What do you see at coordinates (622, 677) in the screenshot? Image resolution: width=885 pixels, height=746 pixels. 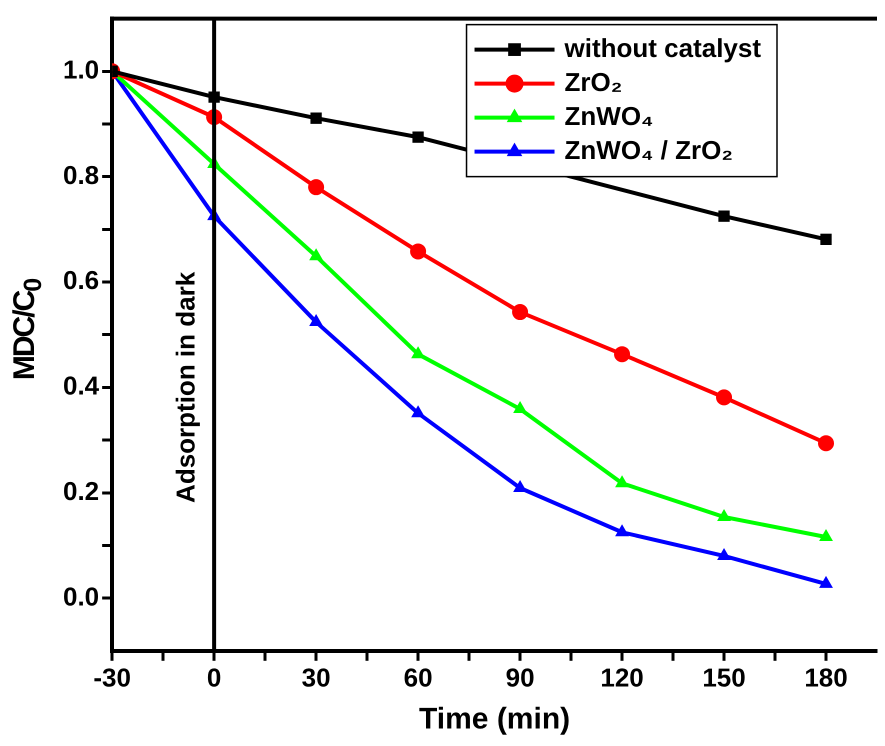 I see `x-tick-label: 120` at bounding box center [622, 677].